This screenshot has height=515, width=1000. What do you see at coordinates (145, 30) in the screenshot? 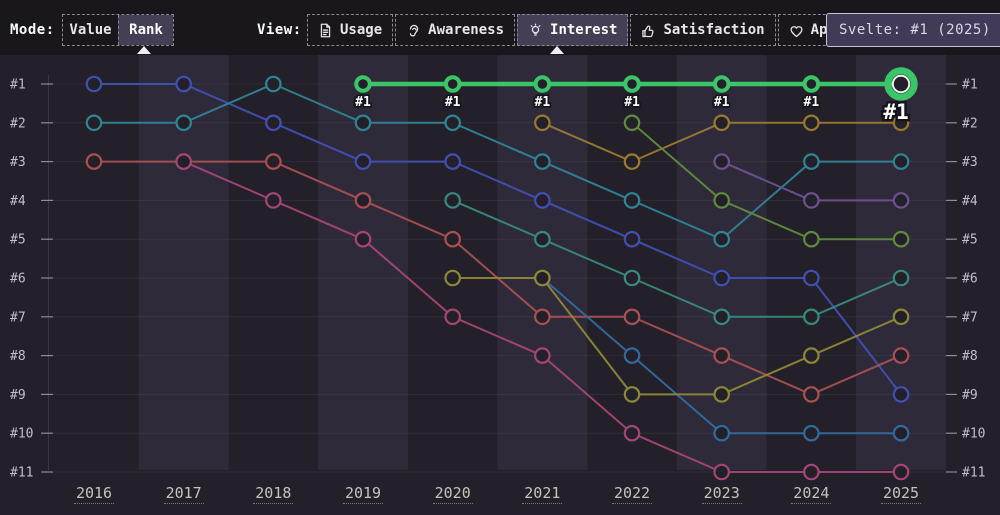
I see `mode-button-rank: Rank` at bounding box center [145, 30].